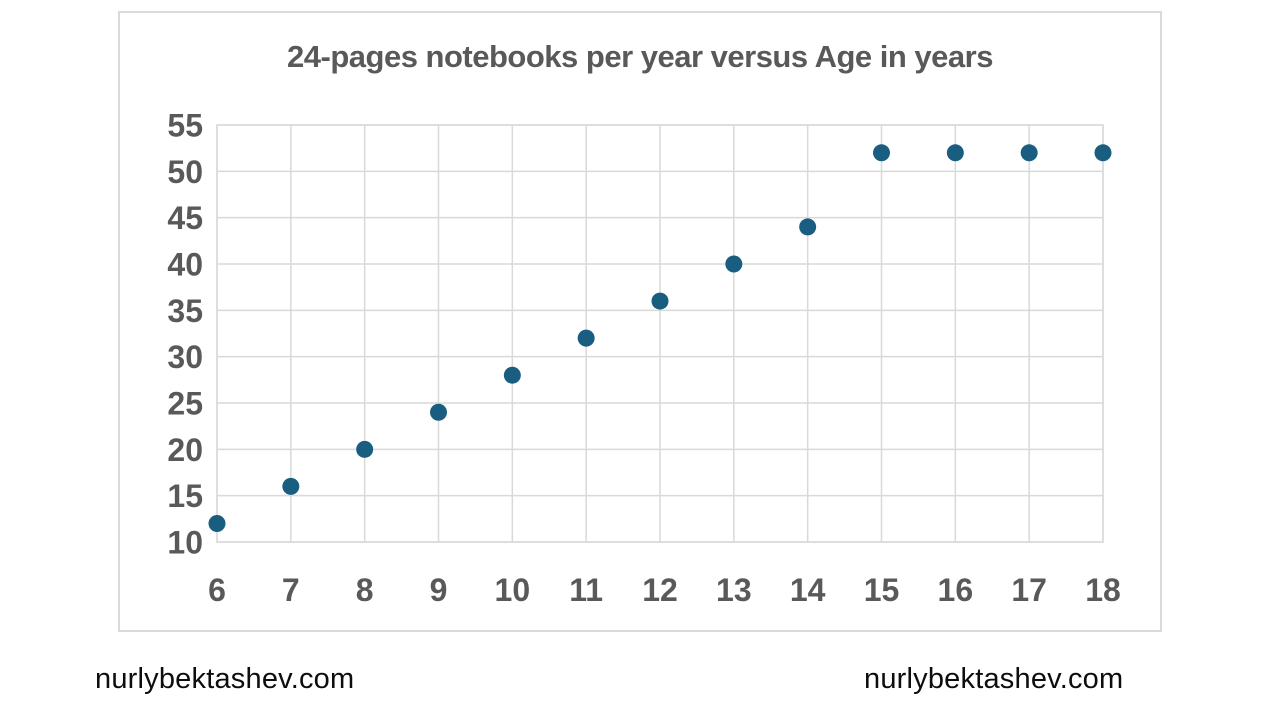  What do you see at coordinates (225, 679) in the screenshot?
I see `watermark-left: nurlybektashev.com` at bounding box center [225, 679].